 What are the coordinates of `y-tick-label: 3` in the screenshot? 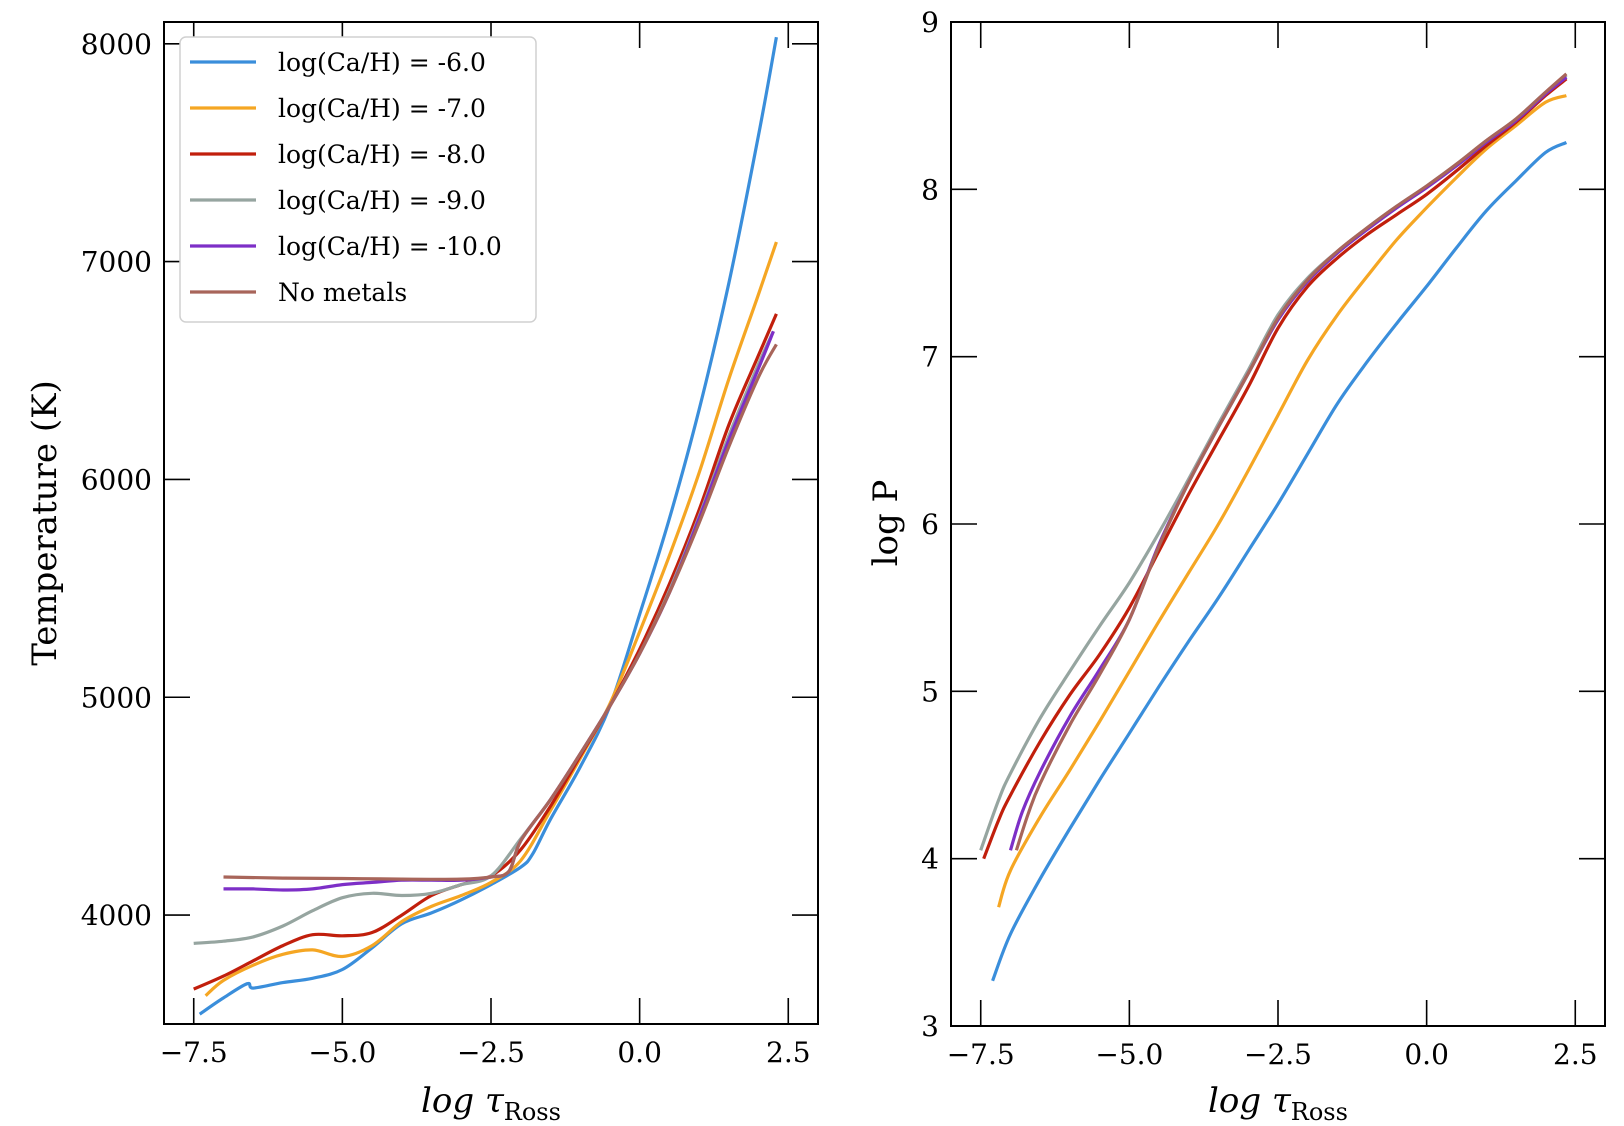 It's located at (930, 1026).